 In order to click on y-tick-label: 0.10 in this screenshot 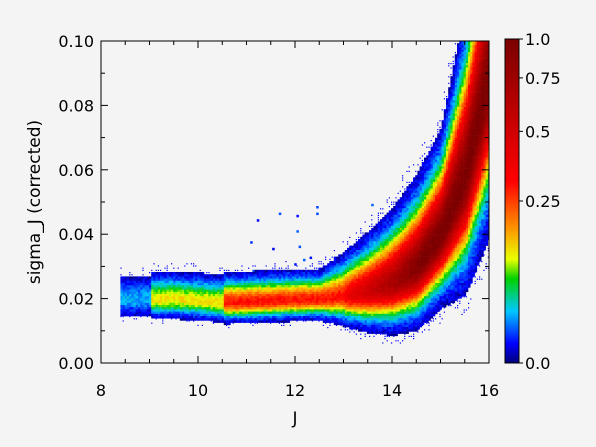, I will do `click(76, 41)`.